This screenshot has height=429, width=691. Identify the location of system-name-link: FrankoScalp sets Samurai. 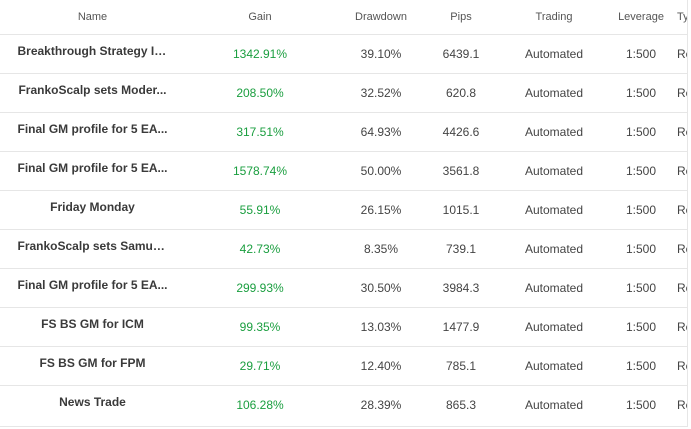
(92, 246).